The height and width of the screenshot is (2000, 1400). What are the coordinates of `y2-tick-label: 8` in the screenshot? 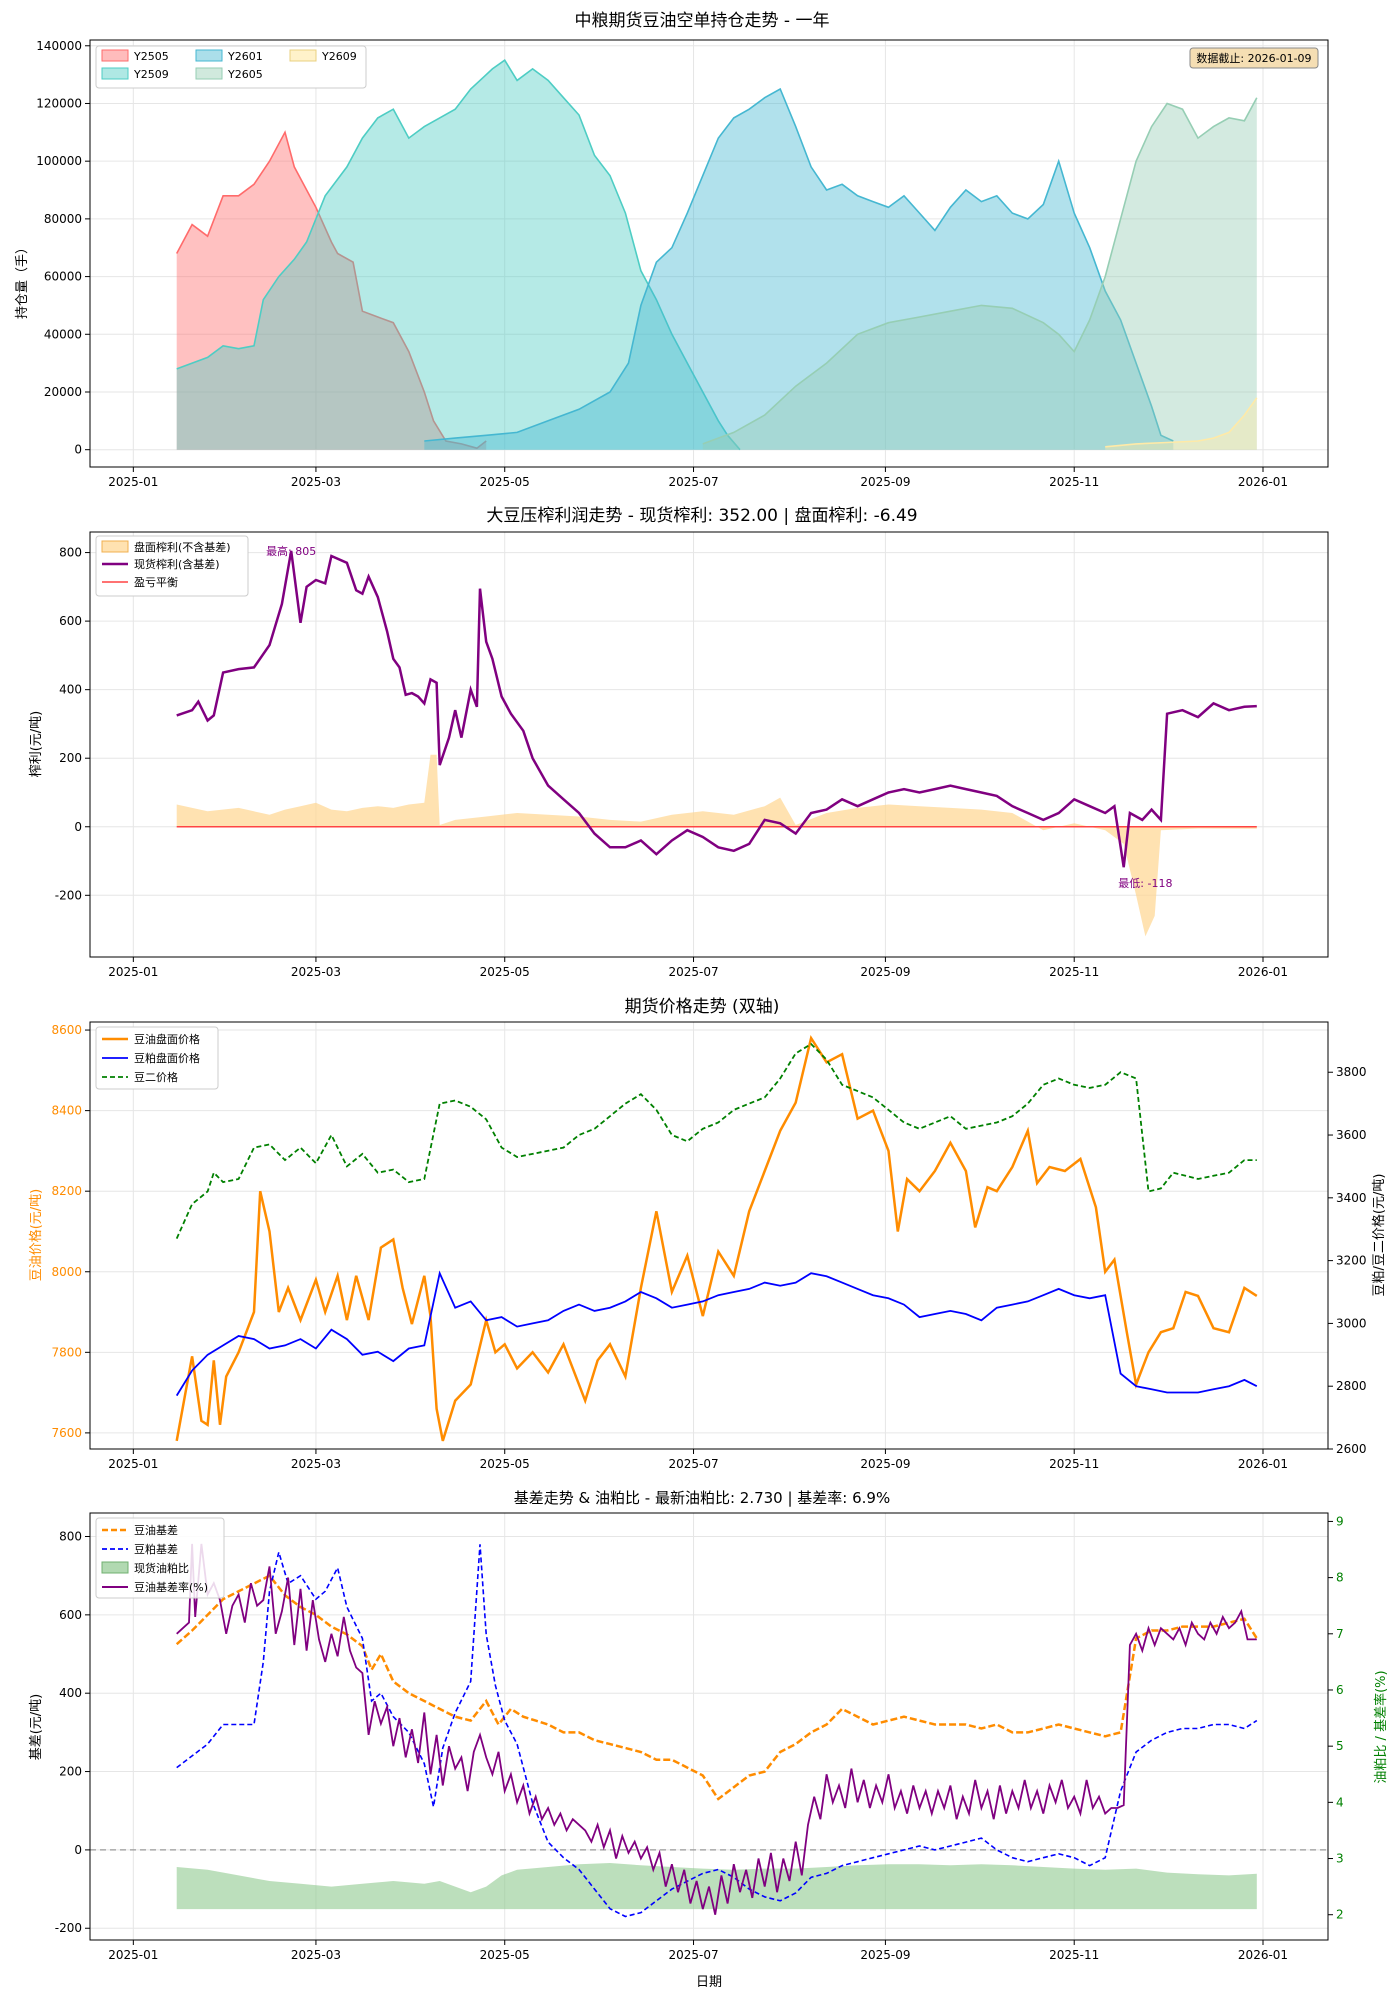 It's located at (1340, 1578).